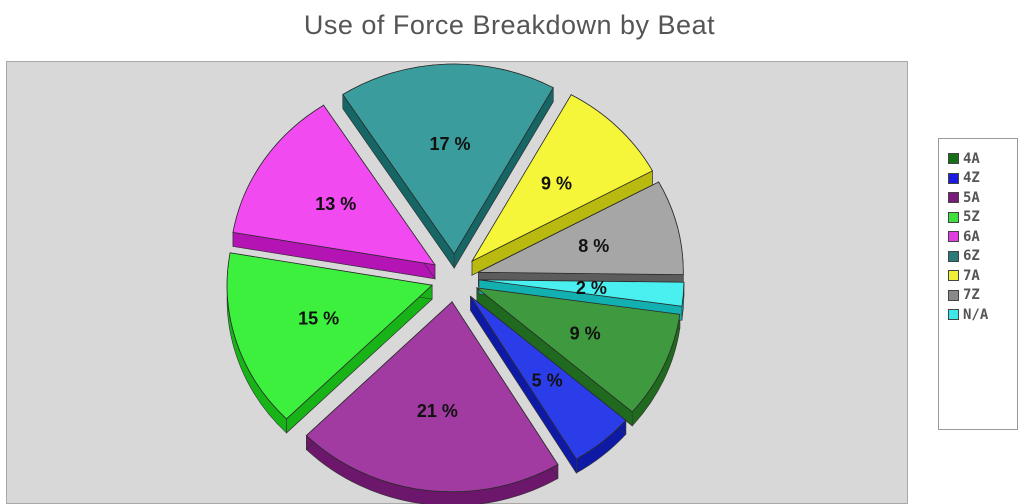 This screenshot has width=1019, height=504. I want to click on legend-item-na: N/A, so click(982, 315).